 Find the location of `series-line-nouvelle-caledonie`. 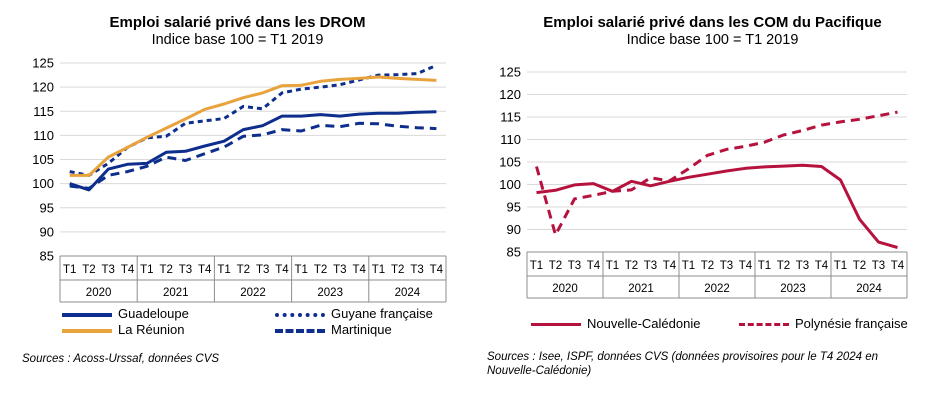

series-line-nouvelle-caledonie is located at coordinates (717, 206).